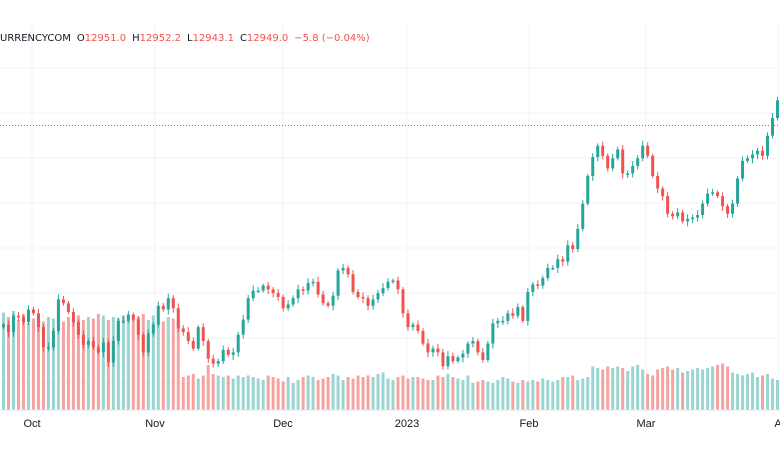 This screenshot has height=475, width=780. What do you see at coordinates (136, 38) in the screenshot?
I see `high-label: H` at bounding box center [136, 38].